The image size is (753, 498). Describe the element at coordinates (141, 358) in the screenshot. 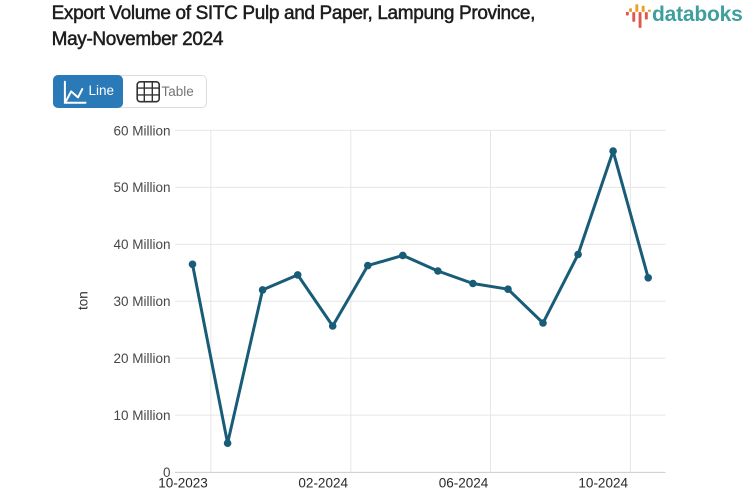

I see `svg-text: 20 Million` at that location.